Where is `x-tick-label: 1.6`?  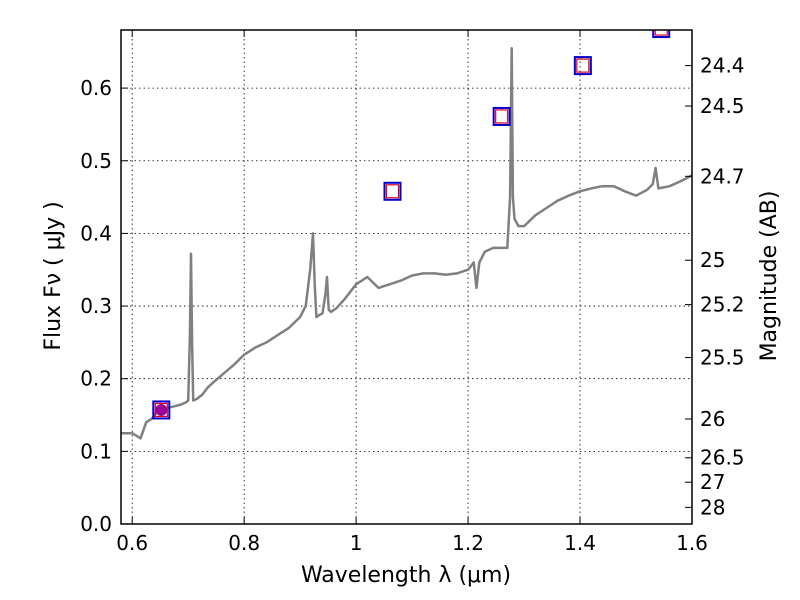
x-tick-label: 1.6 is located at coordinates (692, 543).